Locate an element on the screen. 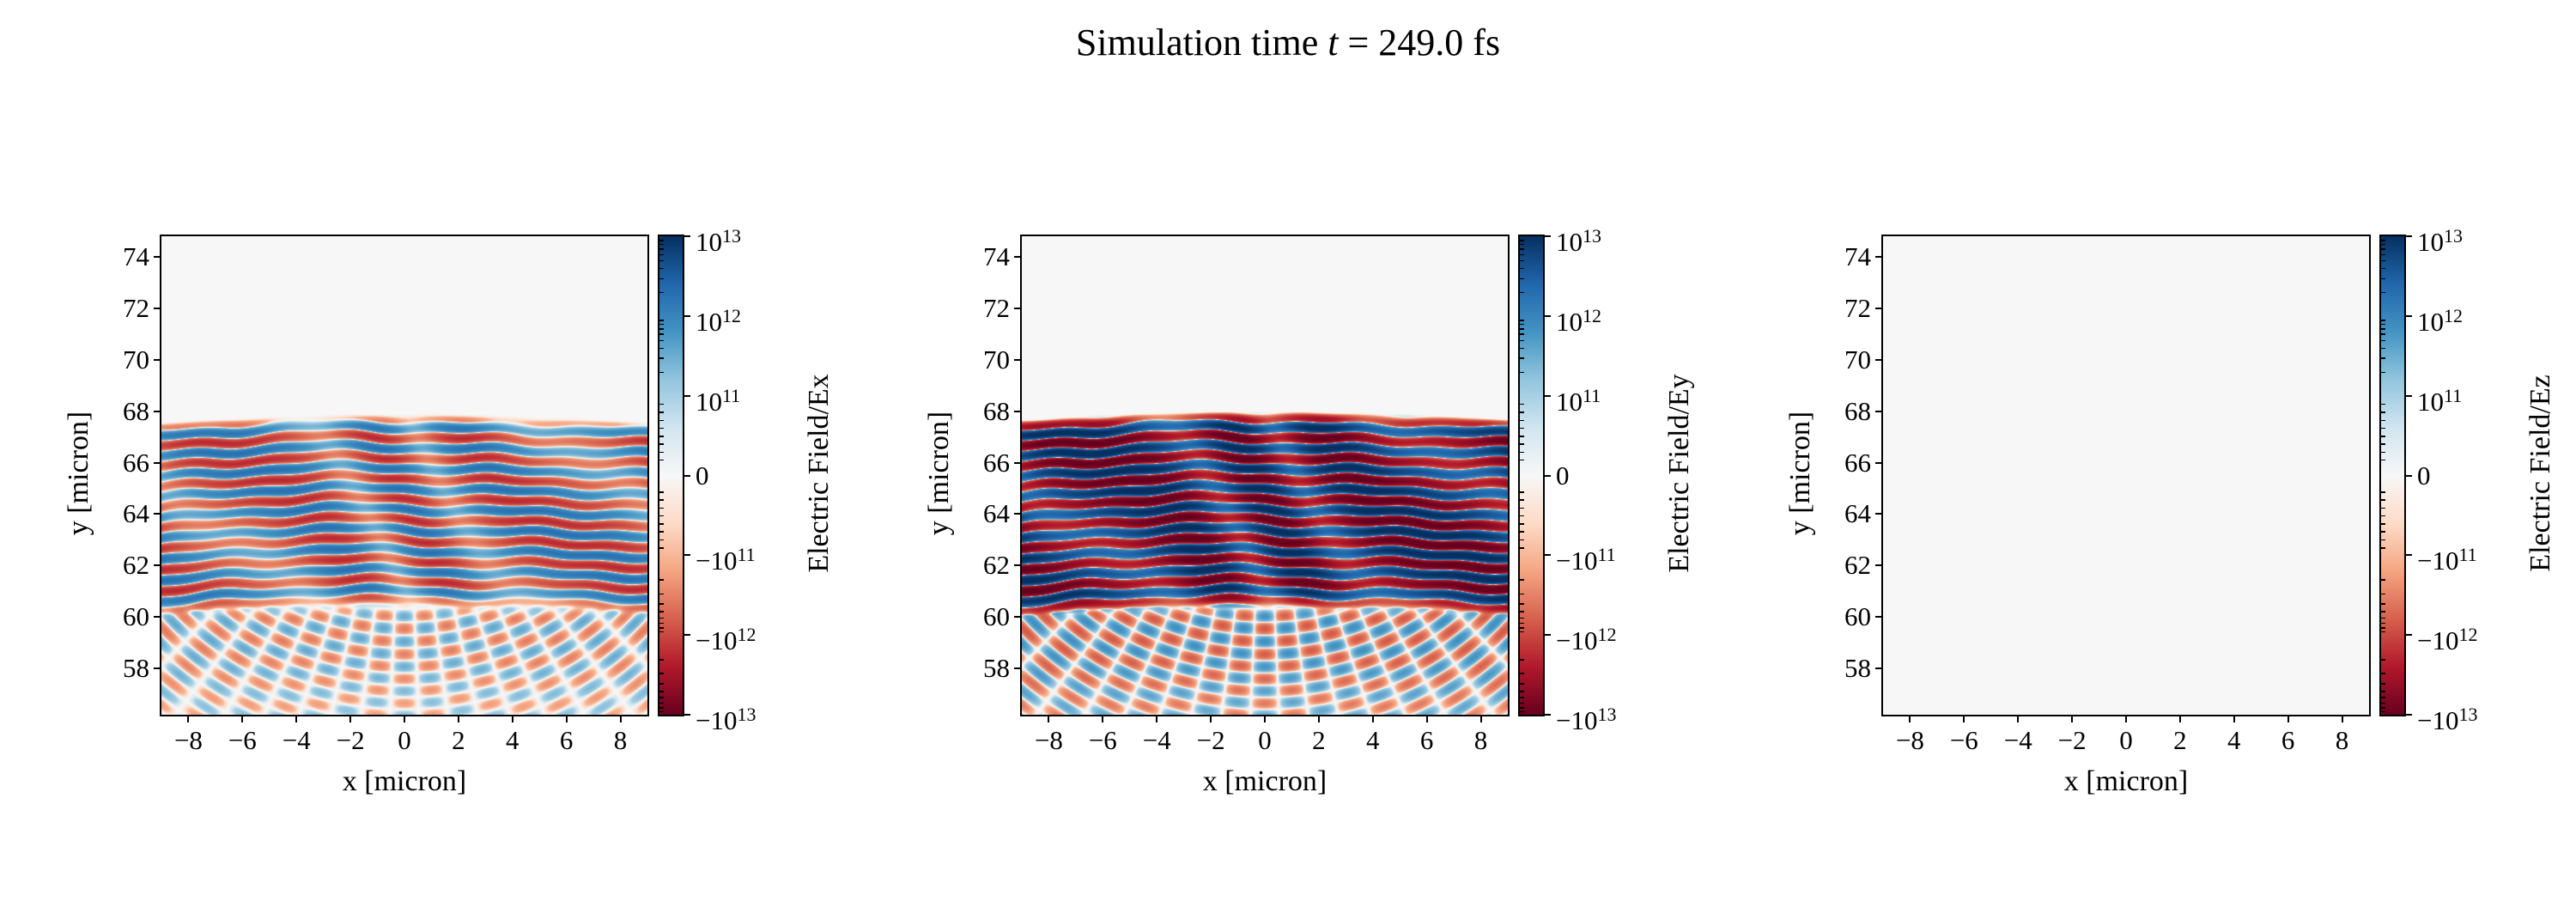 The height and width of the screenshot is (902, 2576). y-tick-label: 66 is located at coordinates (996, 462).